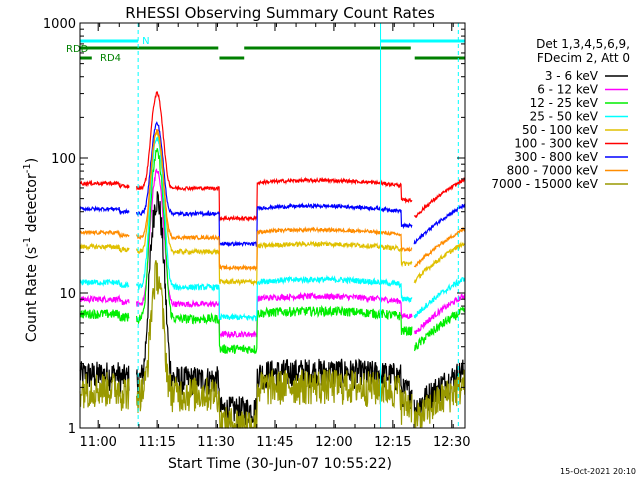 The image size is (640, 480). What do you see at coordinates (72, 429) in the screenshot?
I see `y-tick-label: 1` at bounding box center [72, 429].